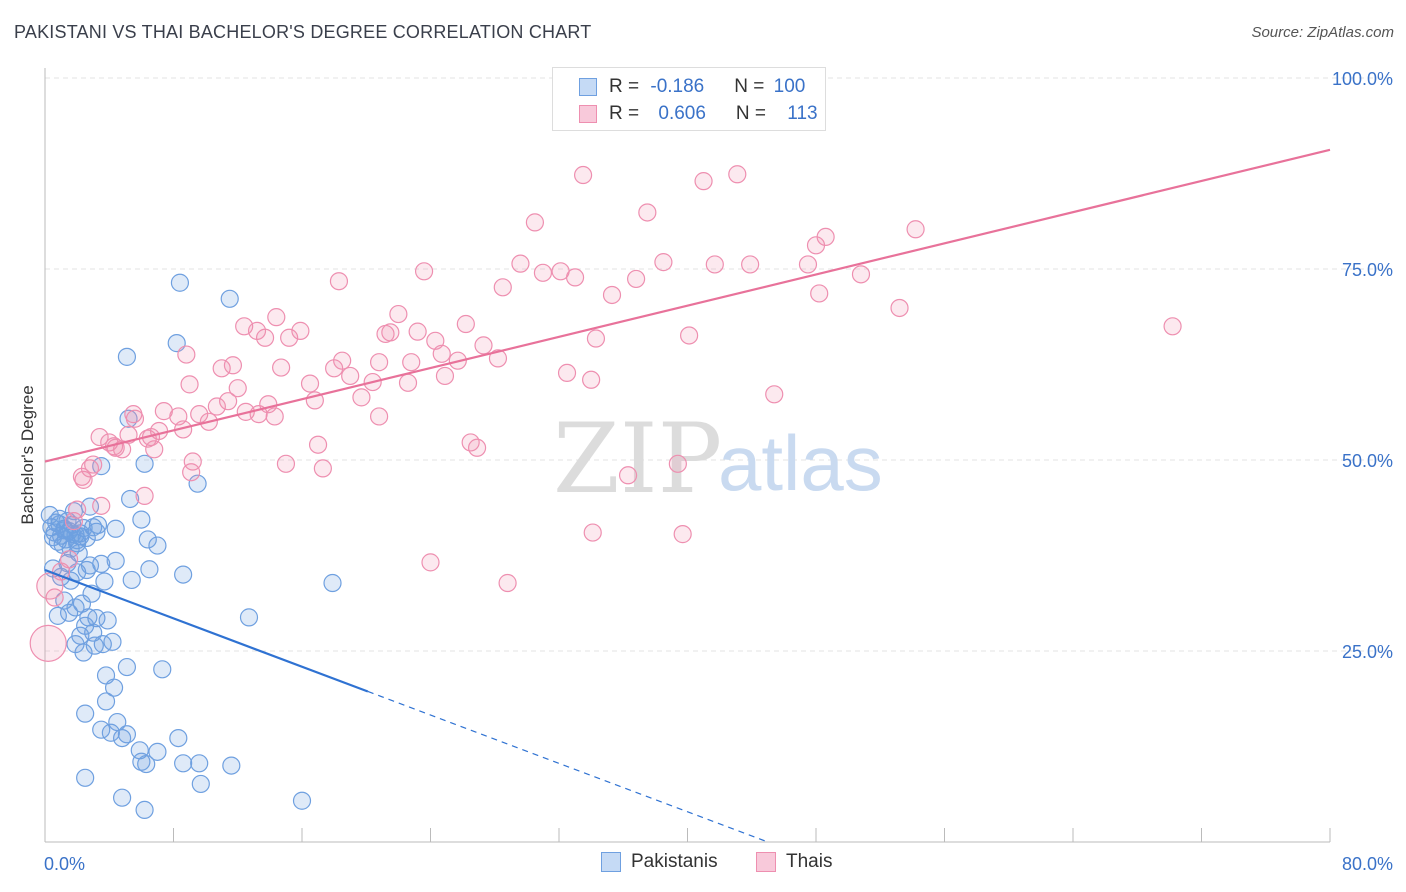 This screenshot has height=892, width=1406. What do you see at coordinates (679, 87) in the screenshot?
I see `legend-row-pakistanis: R = -0.186 N = 100` at bounding box center [679, 87].